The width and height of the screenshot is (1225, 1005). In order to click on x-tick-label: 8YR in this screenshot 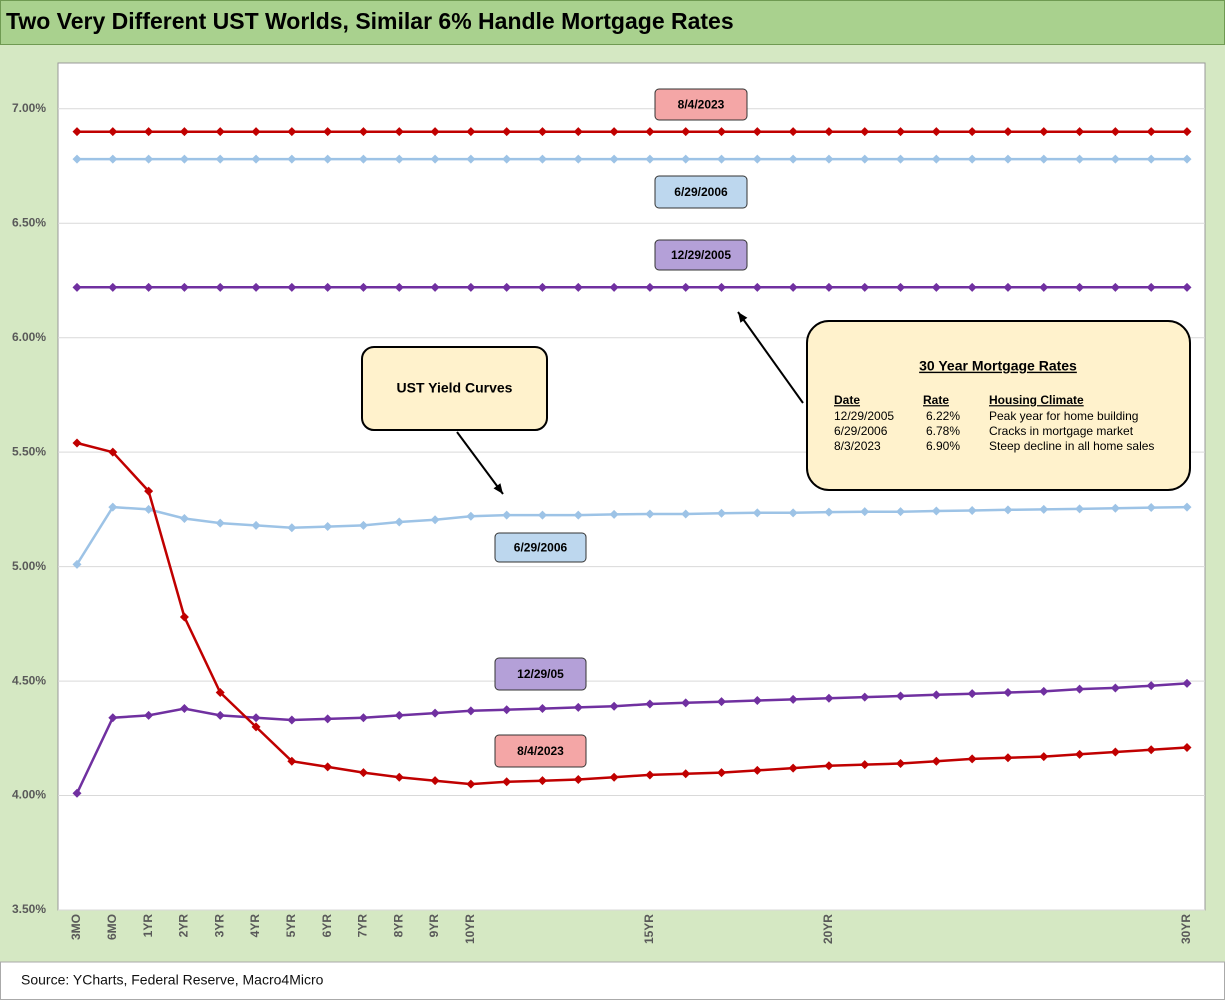, I will do `click(398, 926)`.